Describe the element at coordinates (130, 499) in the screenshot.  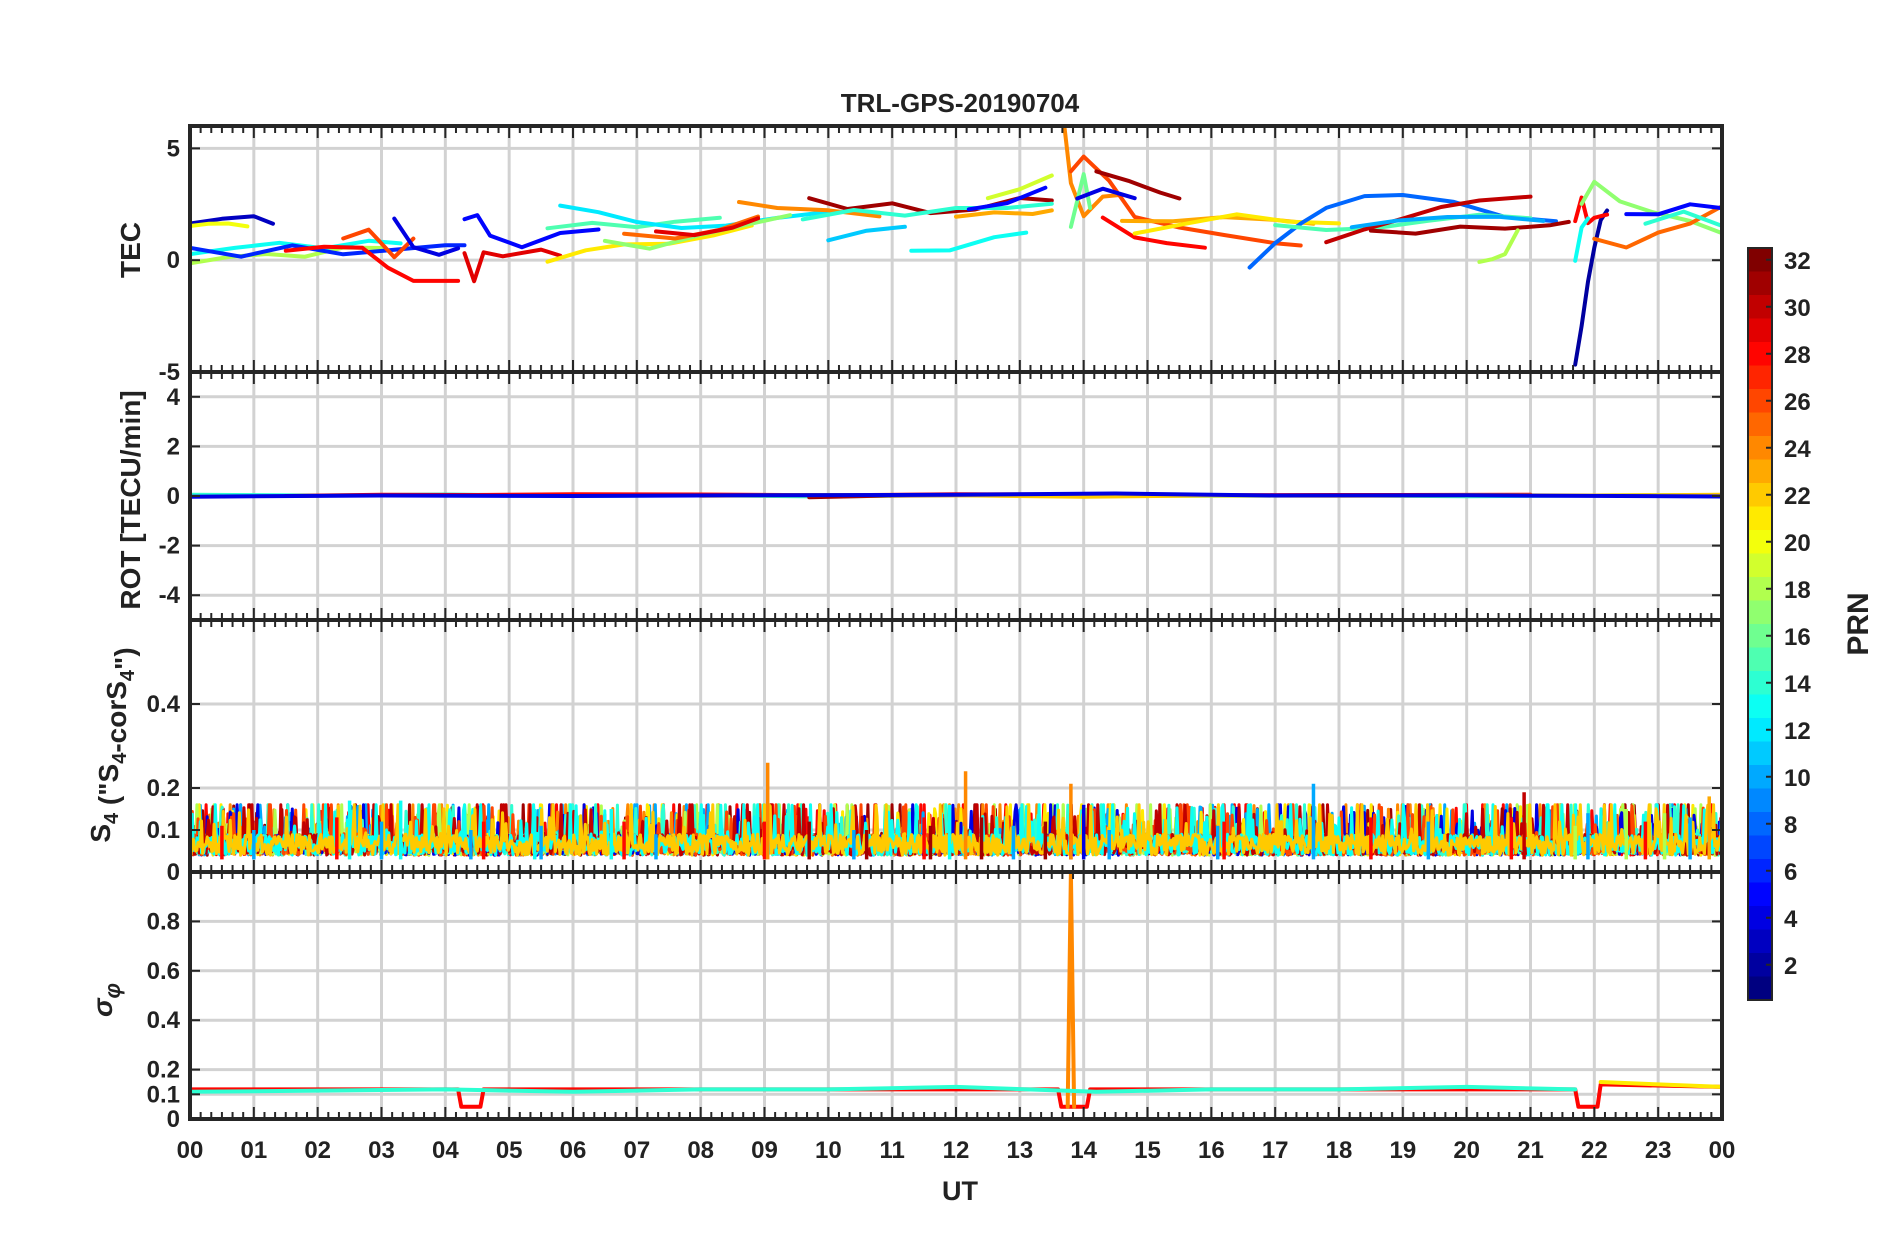
I see `y-axis-label-rot: ROT [TECU/min]` at that location.